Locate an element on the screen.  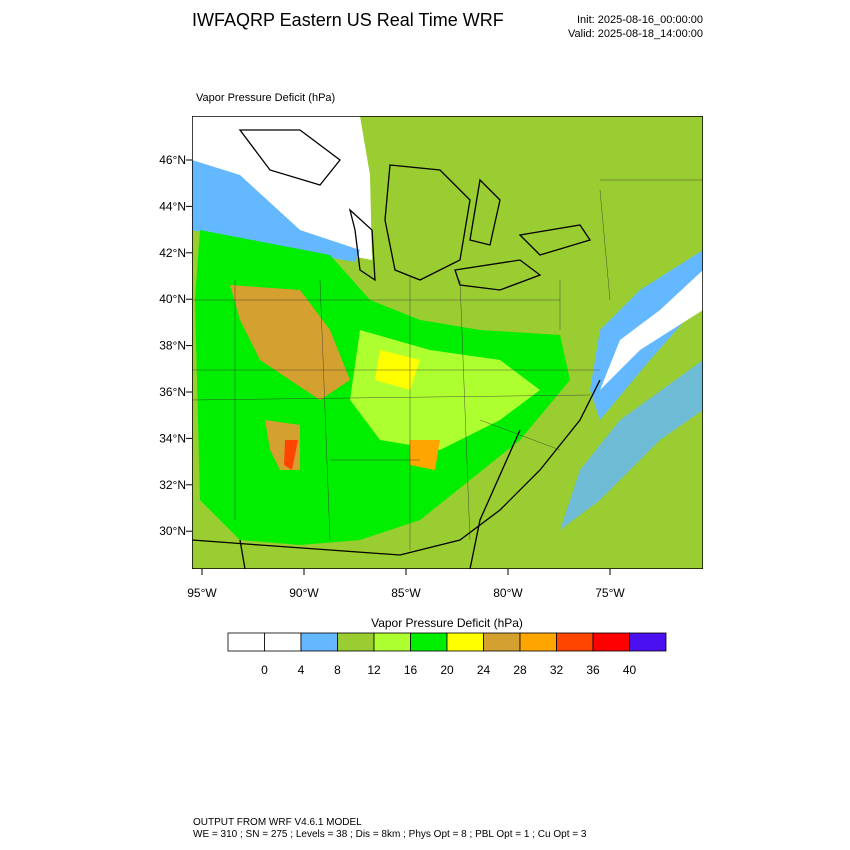
field-label: Vapor Pressure Deficit (hPa) is located at coordinates (265, 98).